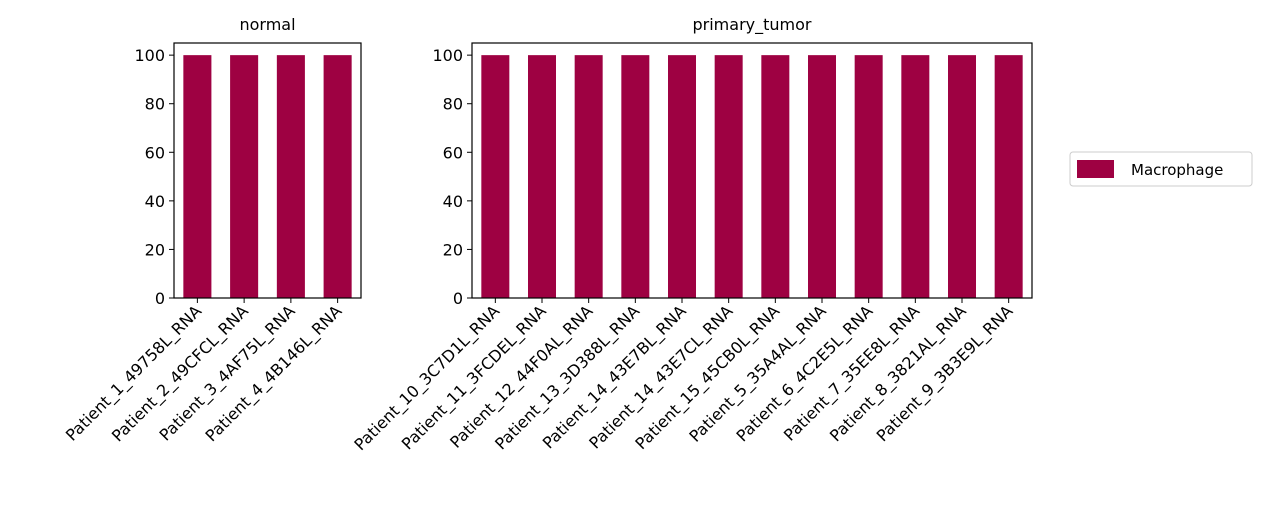  I want to click on legend-swatch, so click(1095, 169).